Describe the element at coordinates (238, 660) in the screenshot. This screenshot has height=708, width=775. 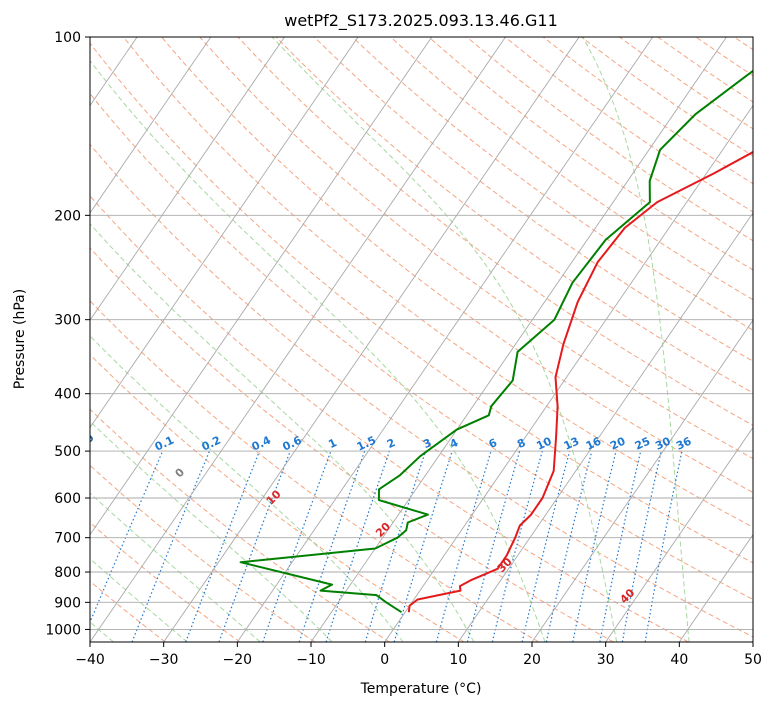
I see `x-tick-label: −20` at that location.